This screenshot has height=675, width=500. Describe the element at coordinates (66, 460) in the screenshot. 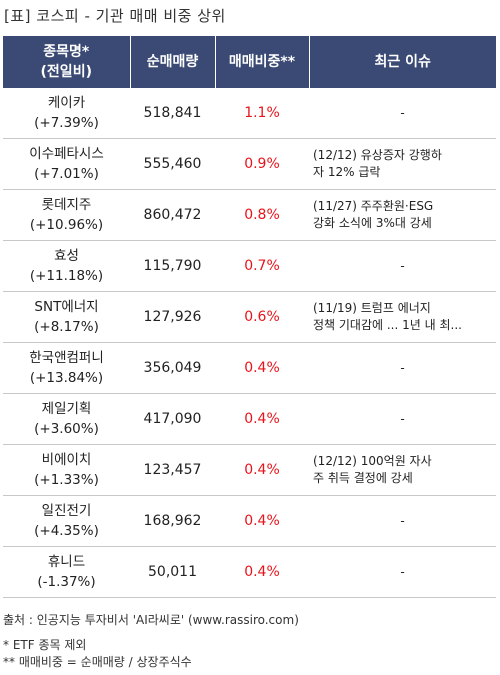

I see `stock-name: 비에이치` at that location.